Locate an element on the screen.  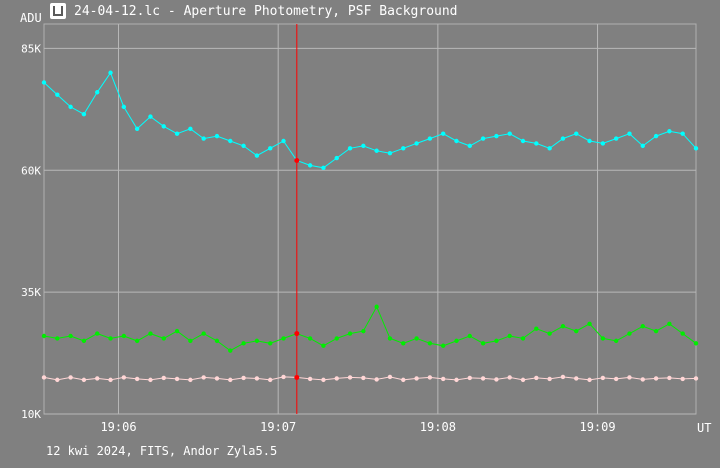
x-axis-label: UT is located at coordinates (704, 428).